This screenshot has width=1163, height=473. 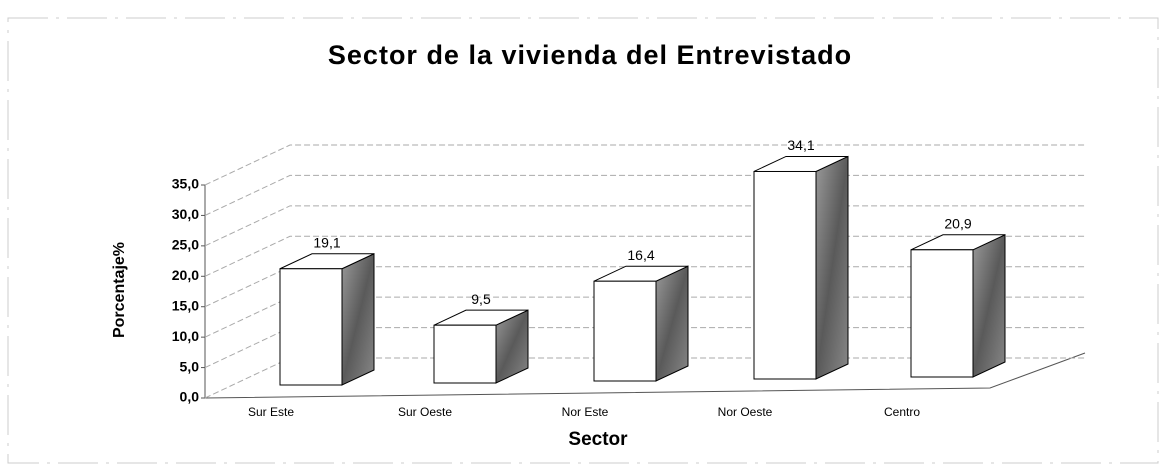 What do you see at coordinates (902, 412) in the screenshot?
I see `x-tick-label: Centro` at bounding box center [902, 412].